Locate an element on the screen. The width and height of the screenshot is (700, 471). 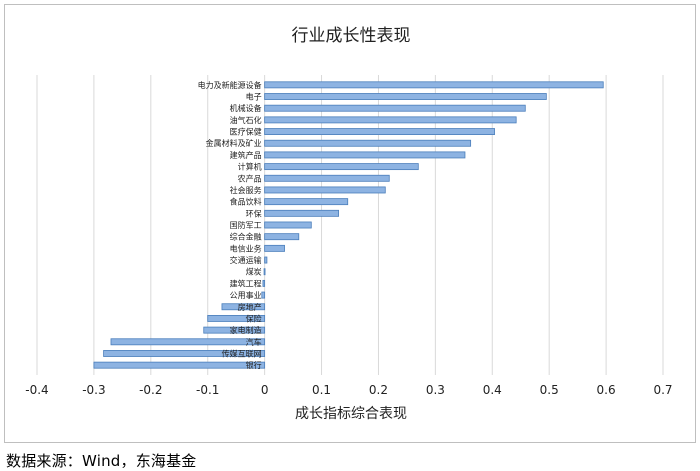
category-label: 公用事业 is located at coordinates (246, 295).